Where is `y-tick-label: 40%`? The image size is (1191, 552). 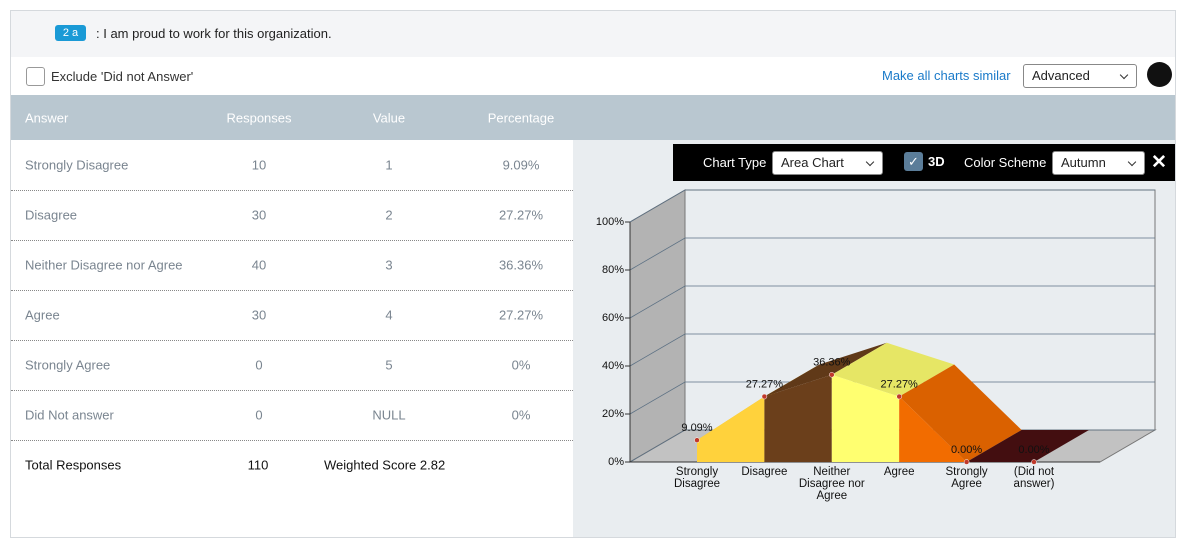 y-tick-label: 40% is located at coordinates (613, 366).